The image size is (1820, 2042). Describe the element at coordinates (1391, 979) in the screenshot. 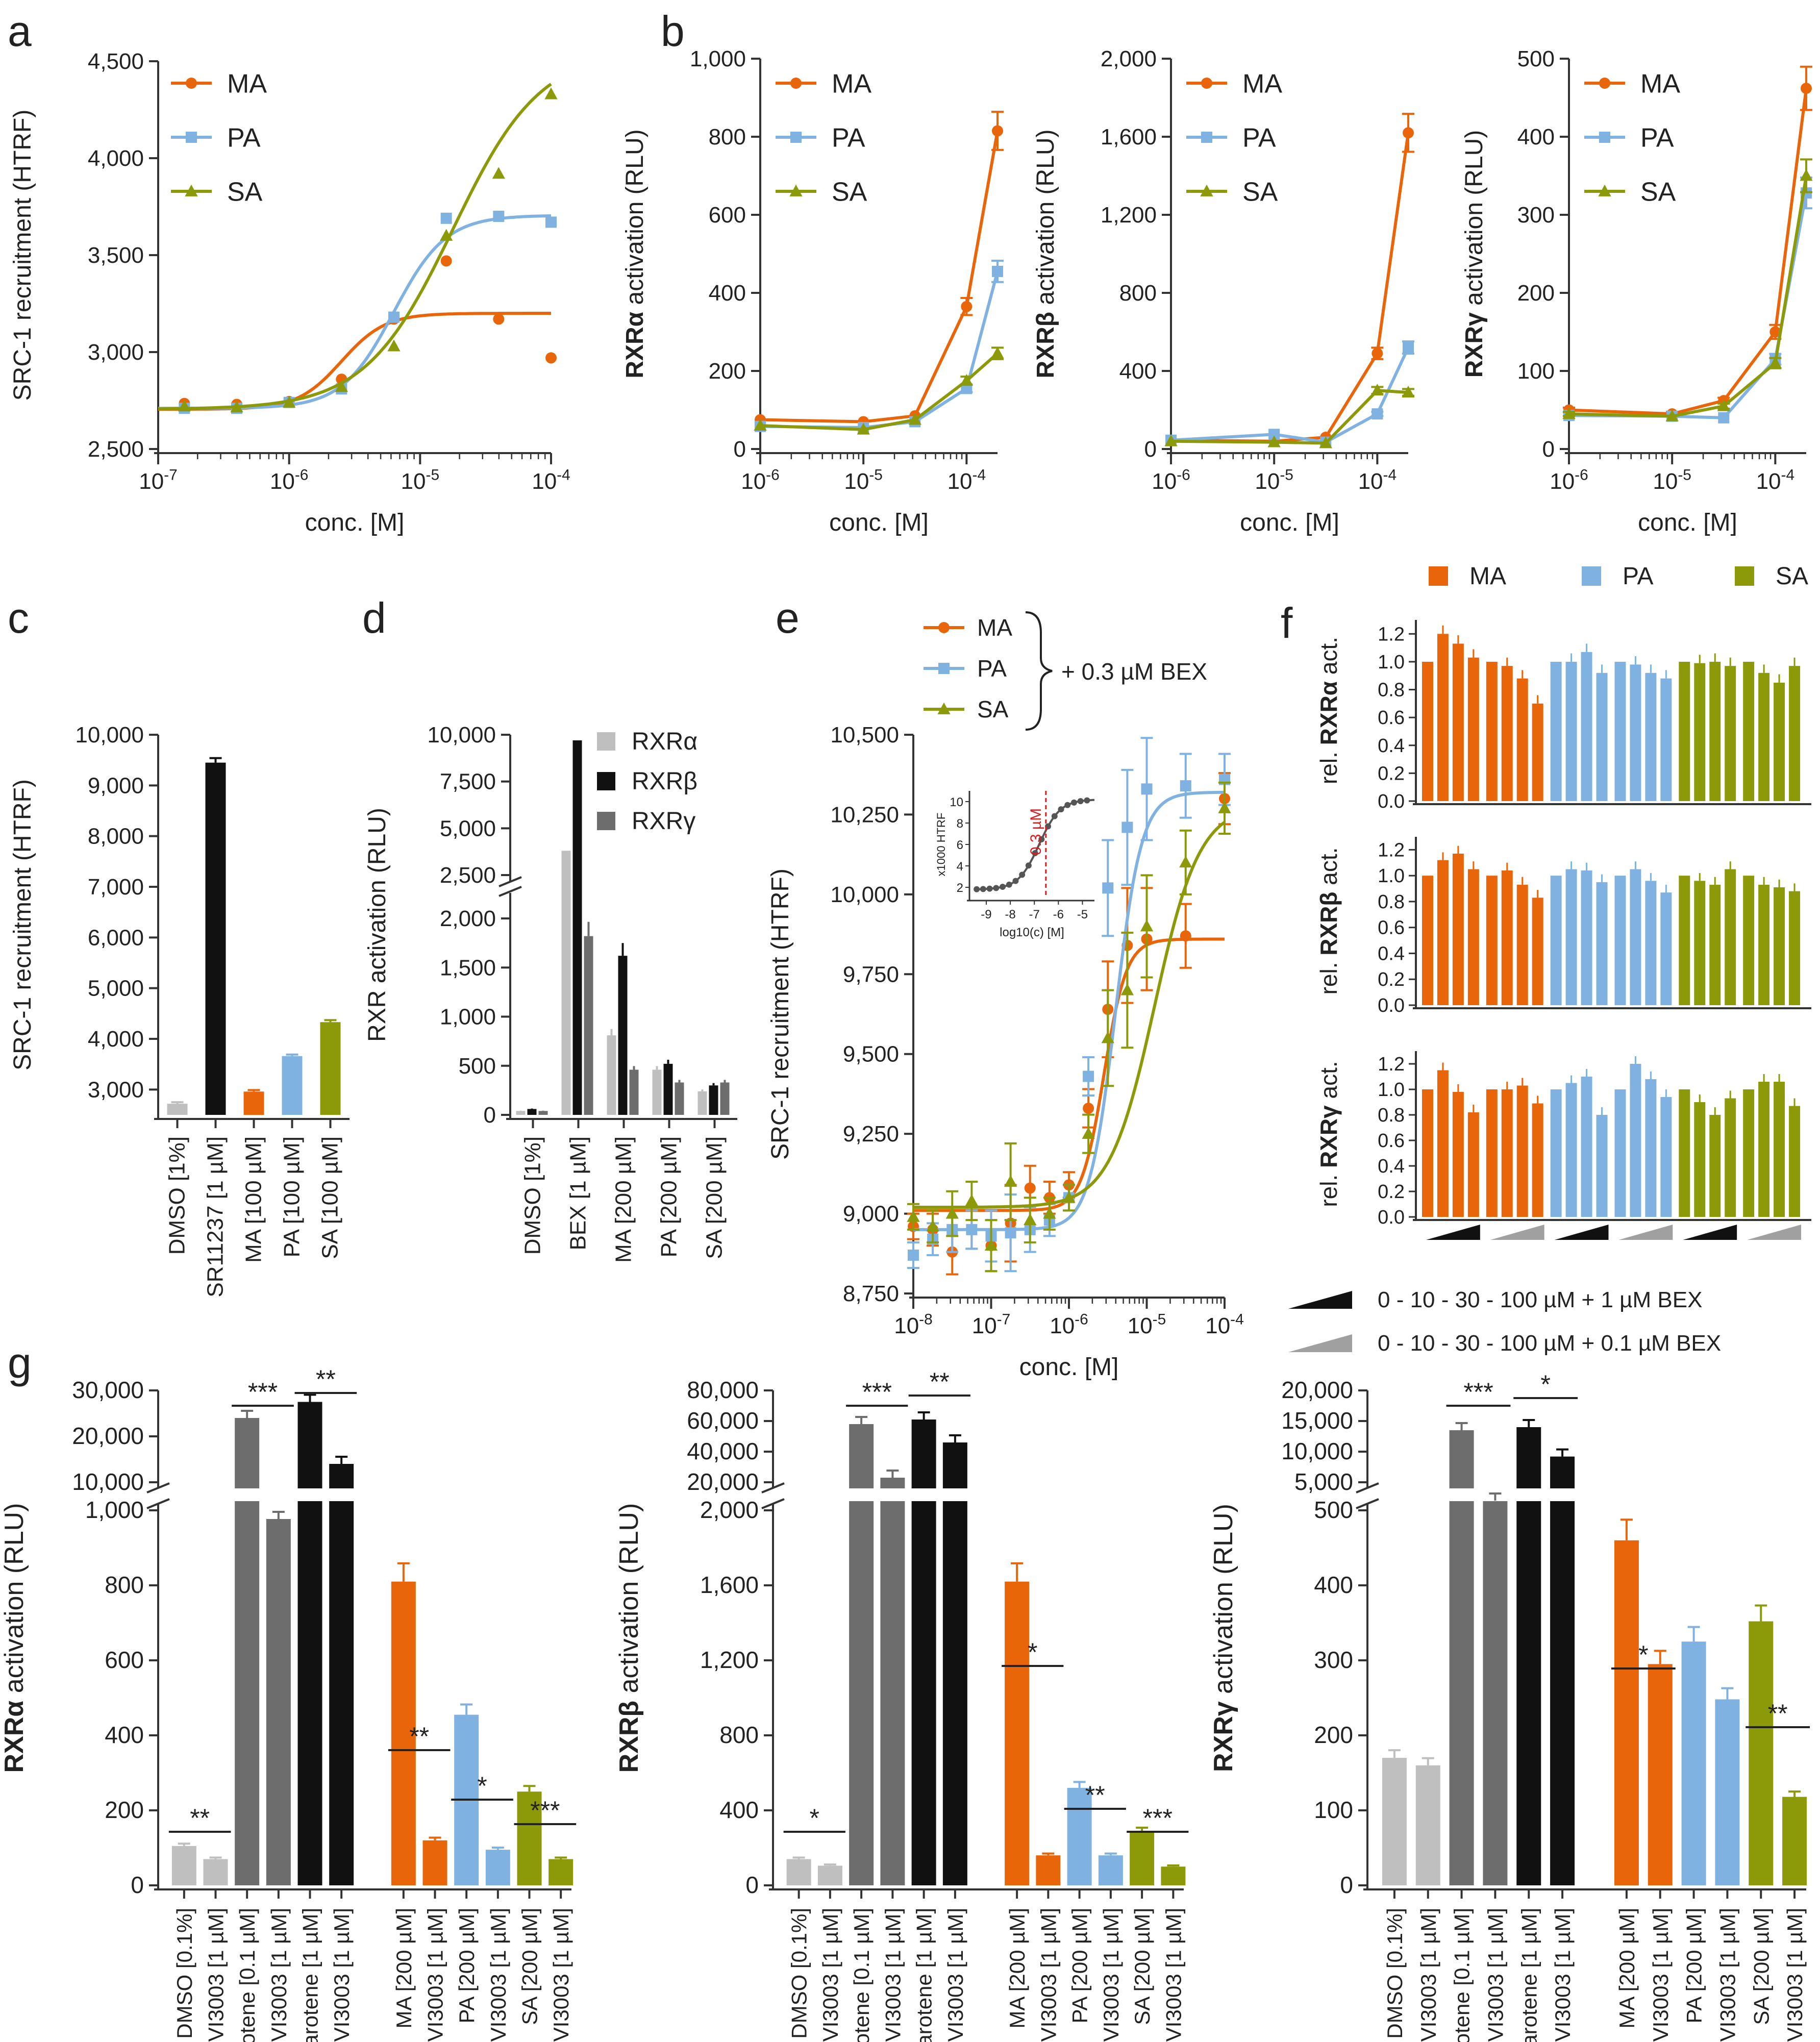

I see `f-row1-ytick-label: 0.2` at that location.